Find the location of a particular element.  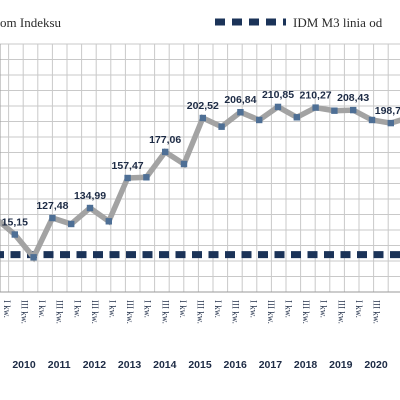

data-label: 15,15 is located at coordinates (15, 222).